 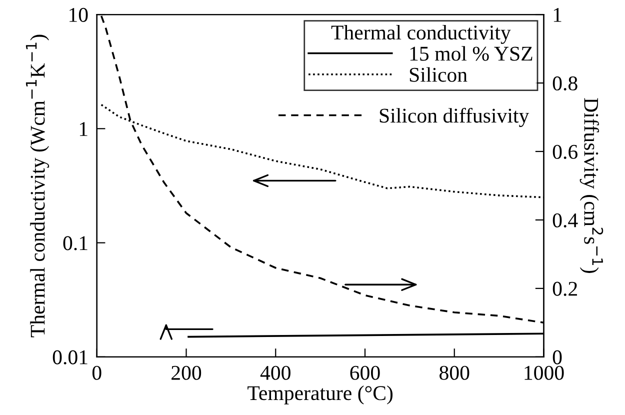 What do you see at coordinates (558, 15) in the screenshot?
I see `y2-tick-label: 1` at bounding box center [558, 15].